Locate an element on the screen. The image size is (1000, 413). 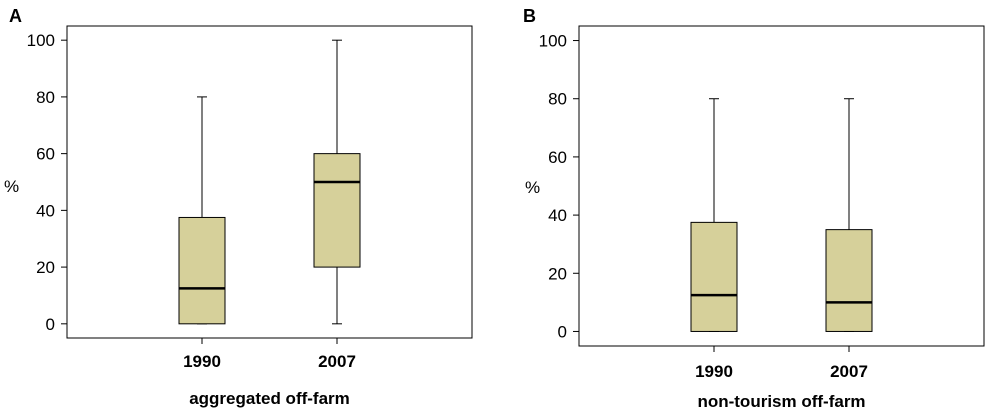
panel-letter: B is located at coordinates (529, 16).